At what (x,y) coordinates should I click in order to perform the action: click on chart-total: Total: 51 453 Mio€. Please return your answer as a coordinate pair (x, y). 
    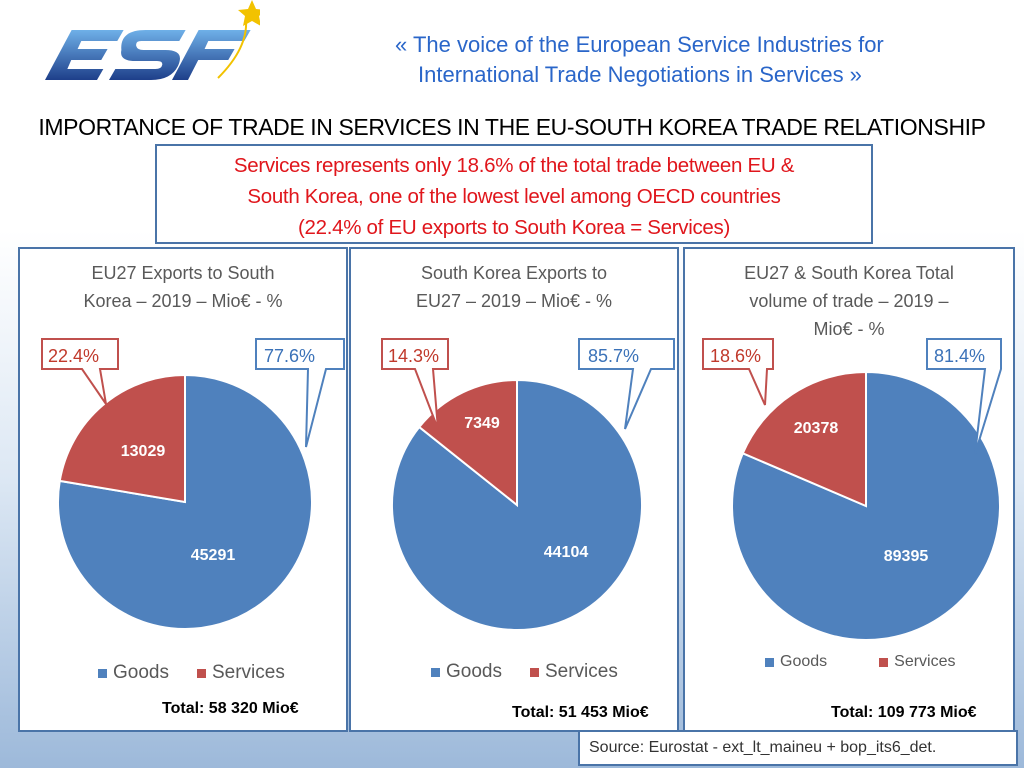
    Looking at the image, I should click on (580, 712).